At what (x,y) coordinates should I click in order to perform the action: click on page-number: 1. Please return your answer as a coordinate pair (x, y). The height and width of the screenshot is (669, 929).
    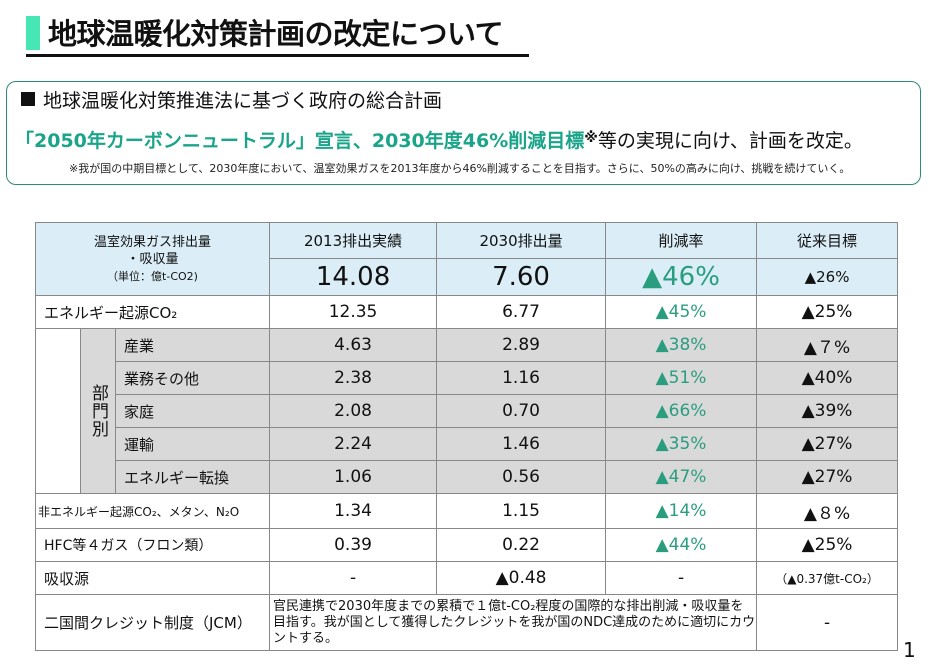
    Looking at the image, I should click on (909, 650).